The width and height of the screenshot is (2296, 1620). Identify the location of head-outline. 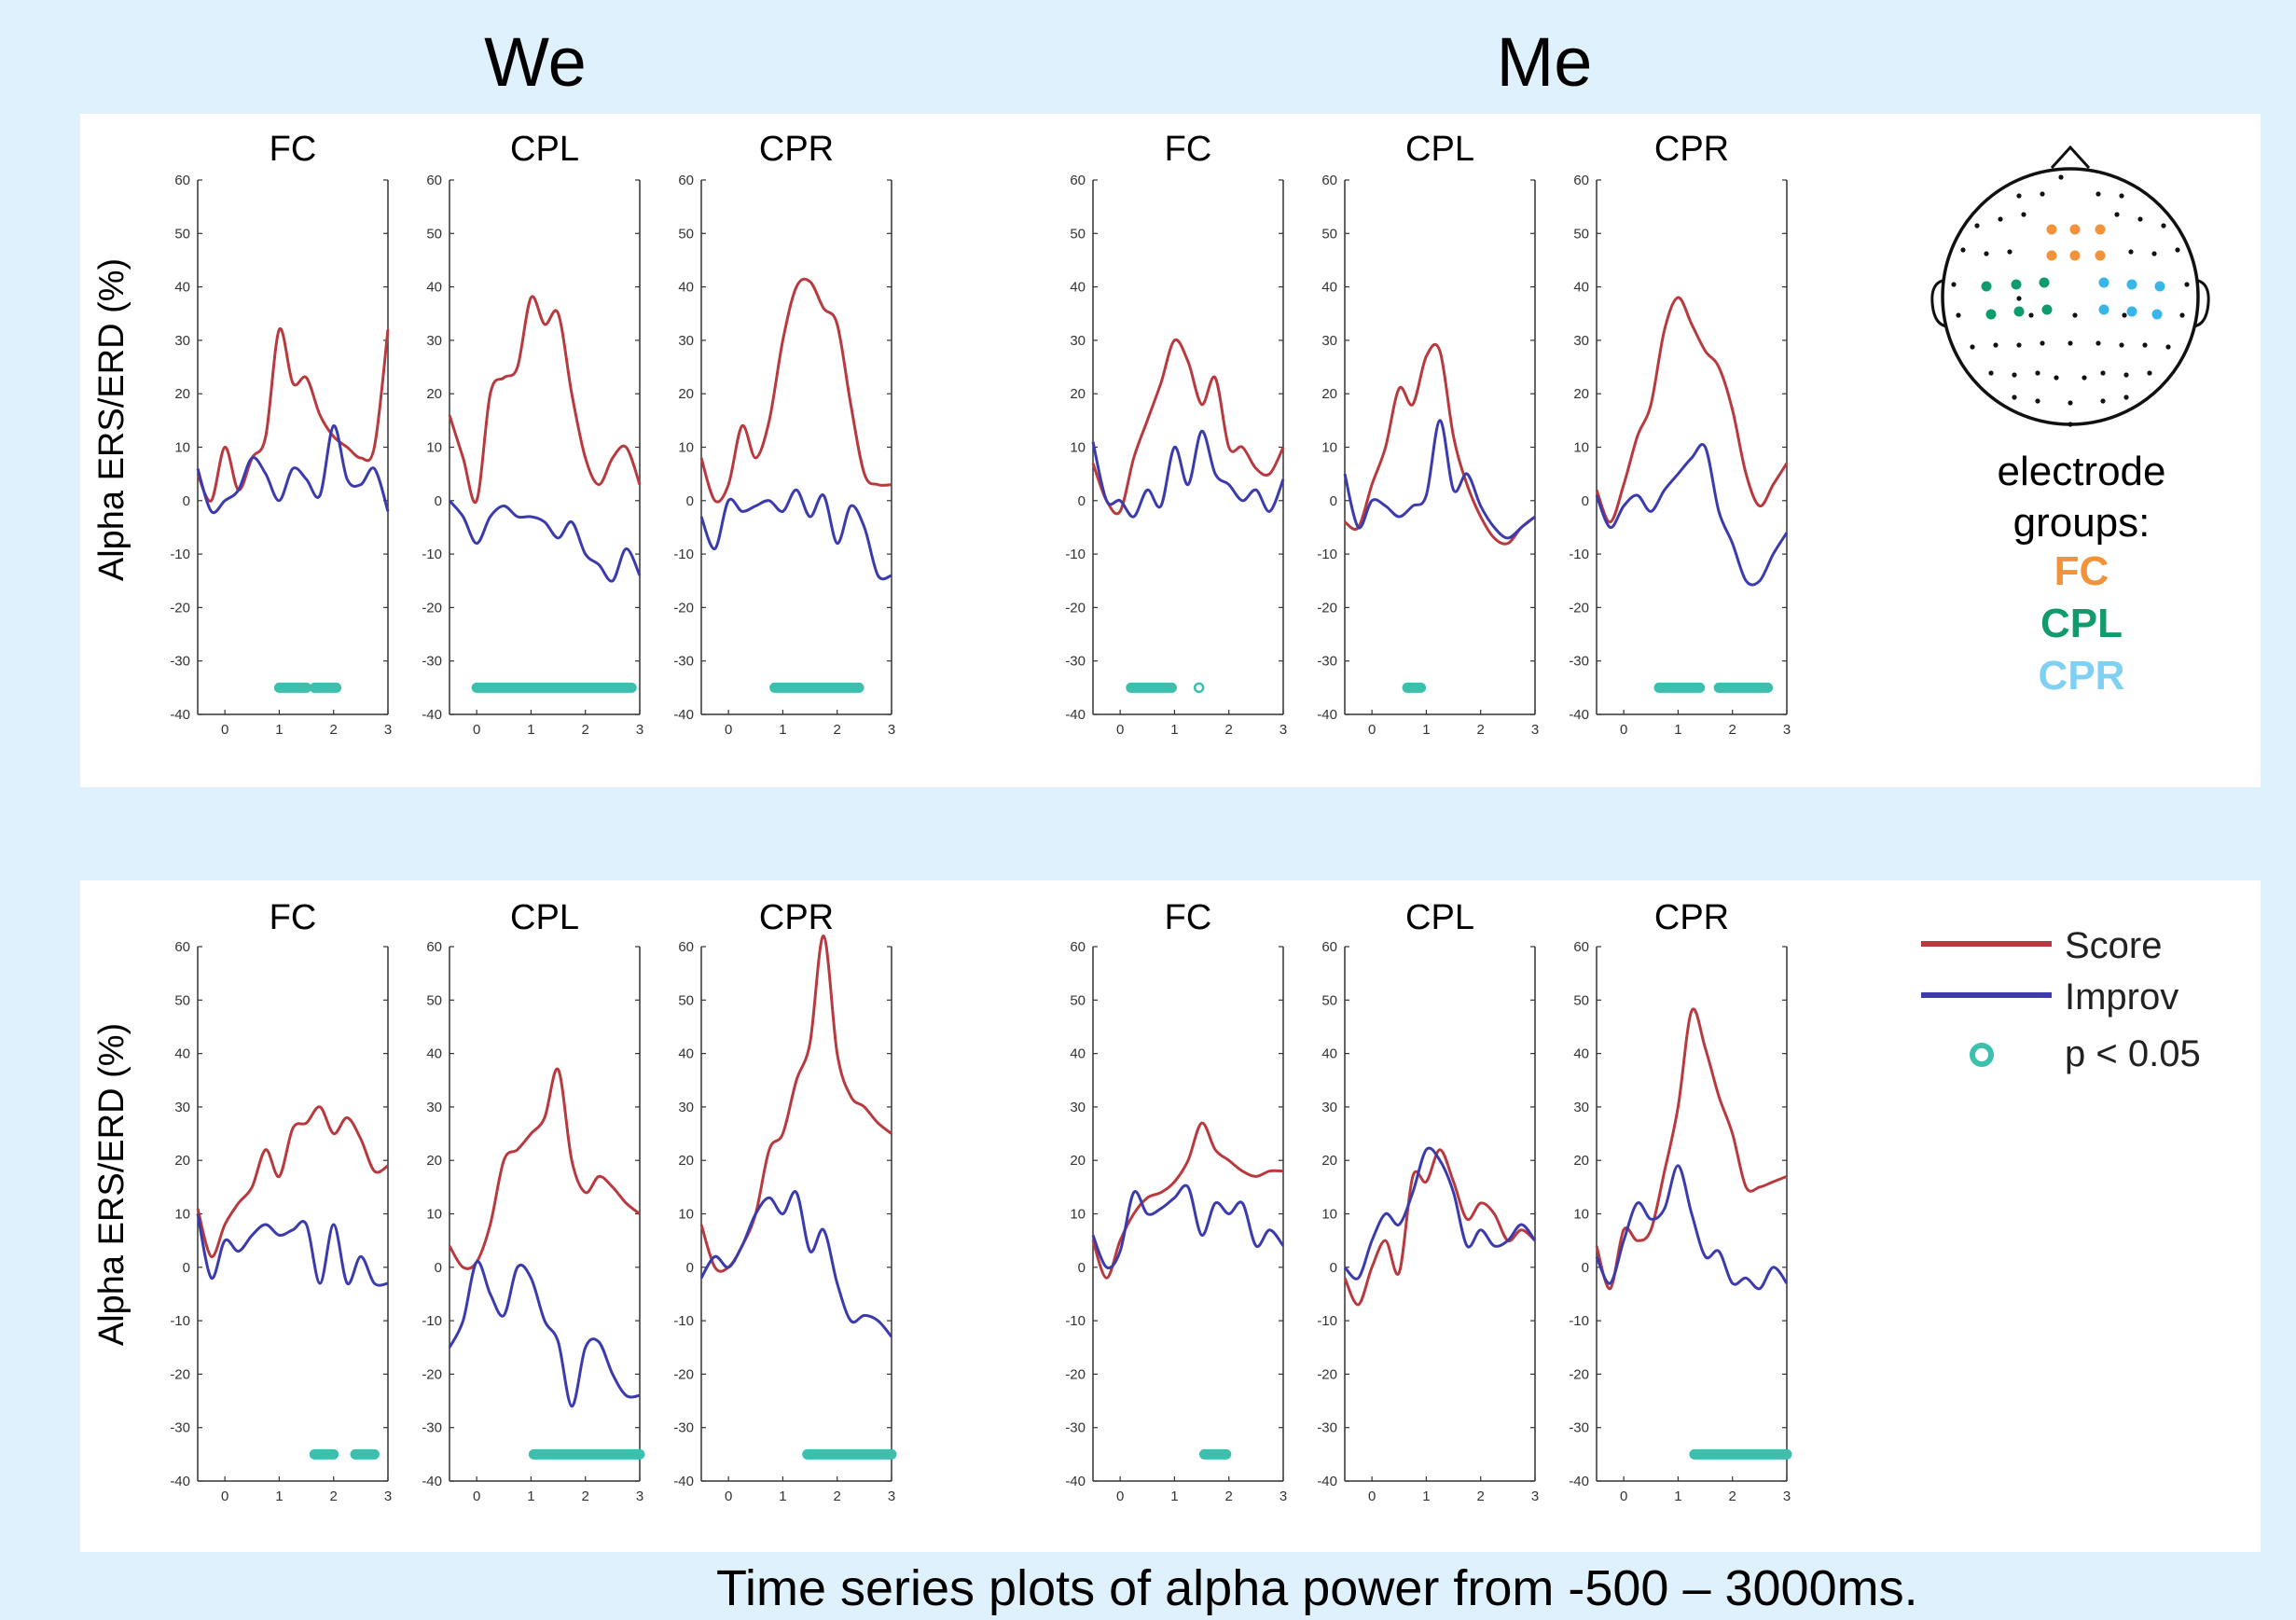
(2070, 296).